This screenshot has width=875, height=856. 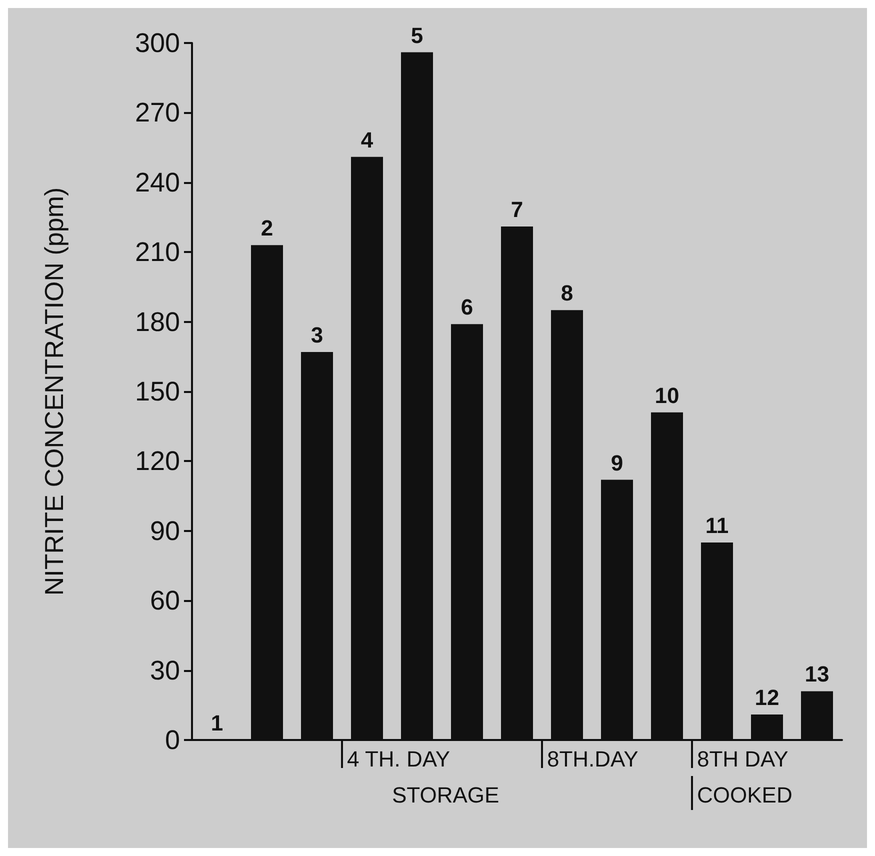 What do you see at coordinates (743, 759) in the screenshot?
I see `text: 8TH DAY` at bounding box center [743, 759].